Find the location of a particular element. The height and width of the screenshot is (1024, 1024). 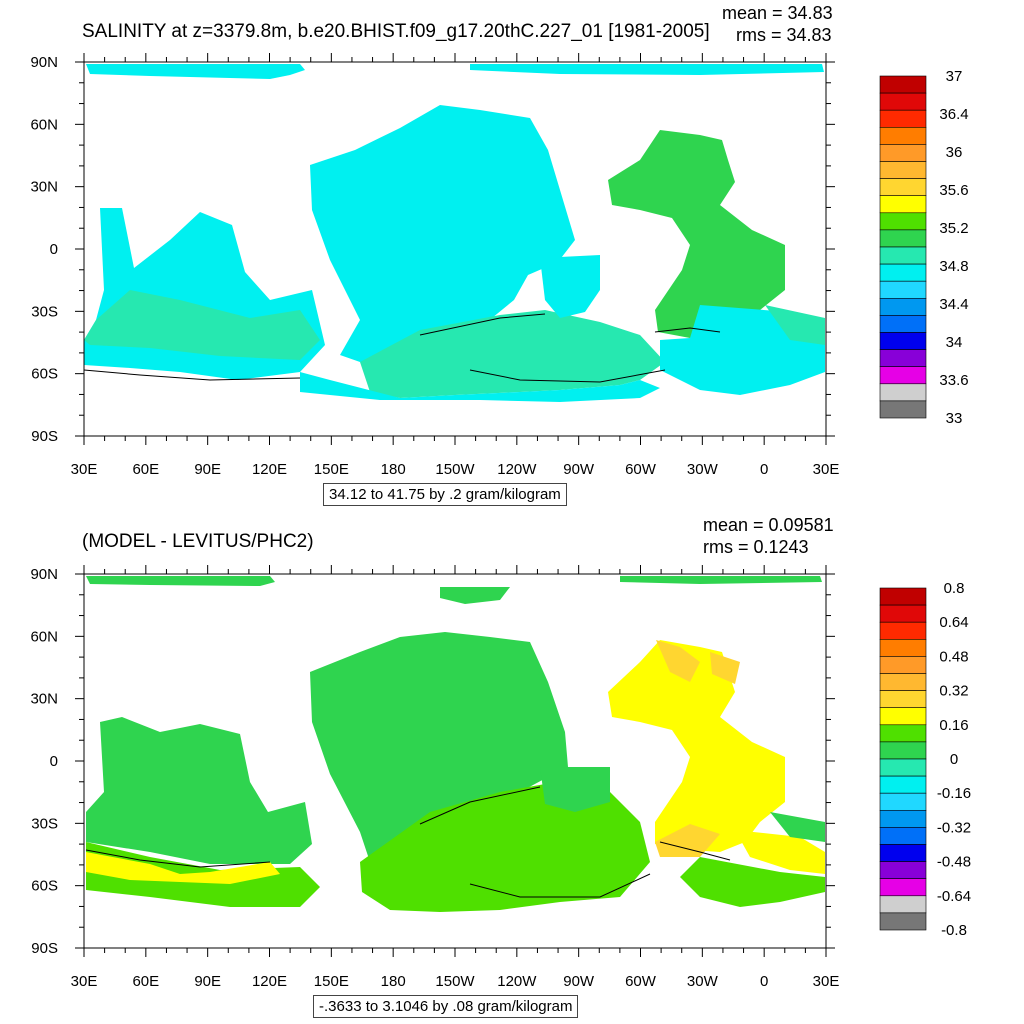

colorbar-label: 0.16 is located at coordinates (953, 725).